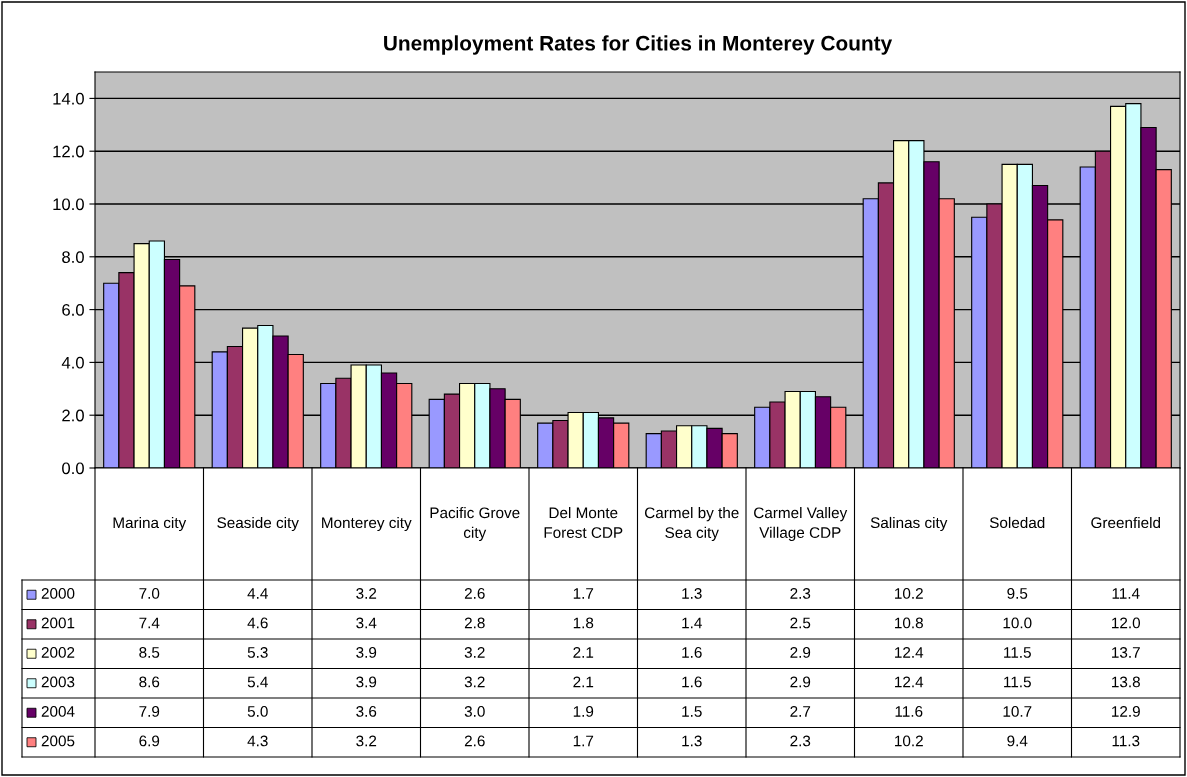 This screenshot has height=777, width=1187. Describe the element at coordinates (58, 711) in the screenshot. I see `legend-label: 2004` at that location.